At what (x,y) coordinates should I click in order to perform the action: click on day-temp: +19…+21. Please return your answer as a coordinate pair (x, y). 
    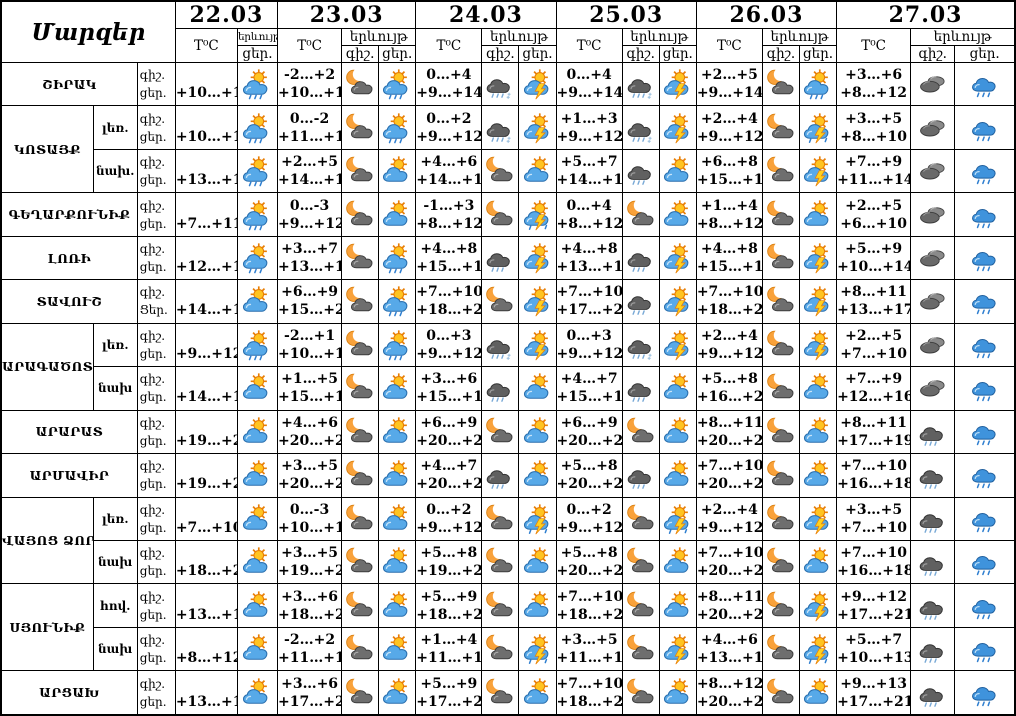
    Looking at the image, I should click on (448, 571).